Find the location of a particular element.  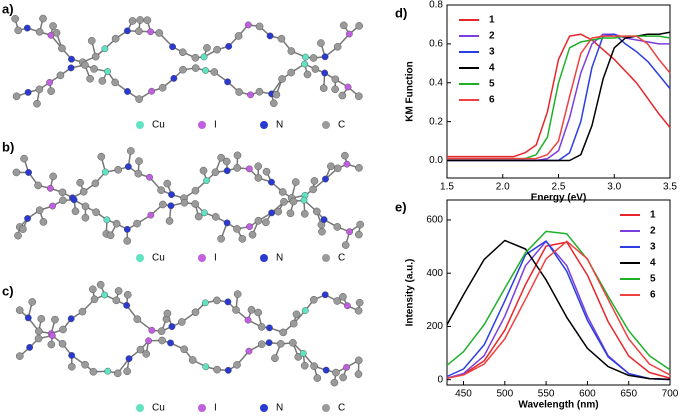

x-tick-label: 1.5 is located at coordinates (447, 187).